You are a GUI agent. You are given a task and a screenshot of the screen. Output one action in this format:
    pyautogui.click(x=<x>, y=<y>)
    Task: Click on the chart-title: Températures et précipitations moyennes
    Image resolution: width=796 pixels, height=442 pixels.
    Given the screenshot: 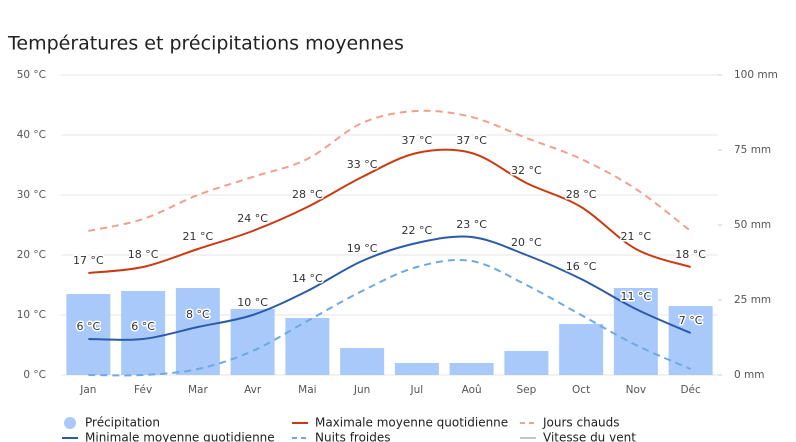 What is the action you would take?
    pyautogui.click(x=205, y=44)
    